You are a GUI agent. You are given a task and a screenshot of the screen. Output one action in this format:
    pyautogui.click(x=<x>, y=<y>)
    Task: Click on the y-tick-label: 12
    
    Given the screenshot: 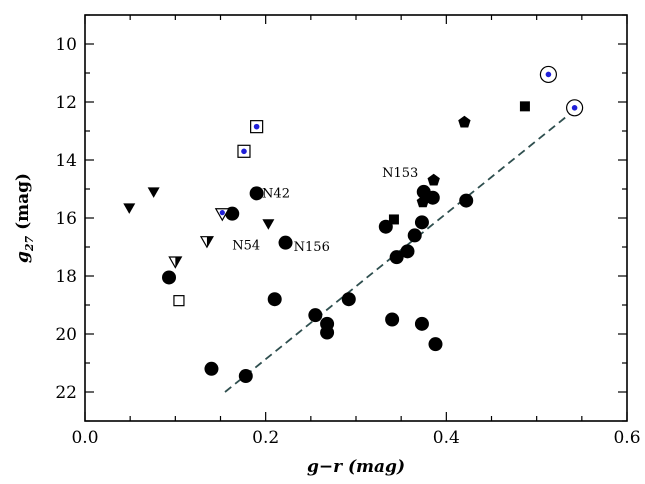 What is the action you would take?
    pyautogui.click(x=66, y=103)
    